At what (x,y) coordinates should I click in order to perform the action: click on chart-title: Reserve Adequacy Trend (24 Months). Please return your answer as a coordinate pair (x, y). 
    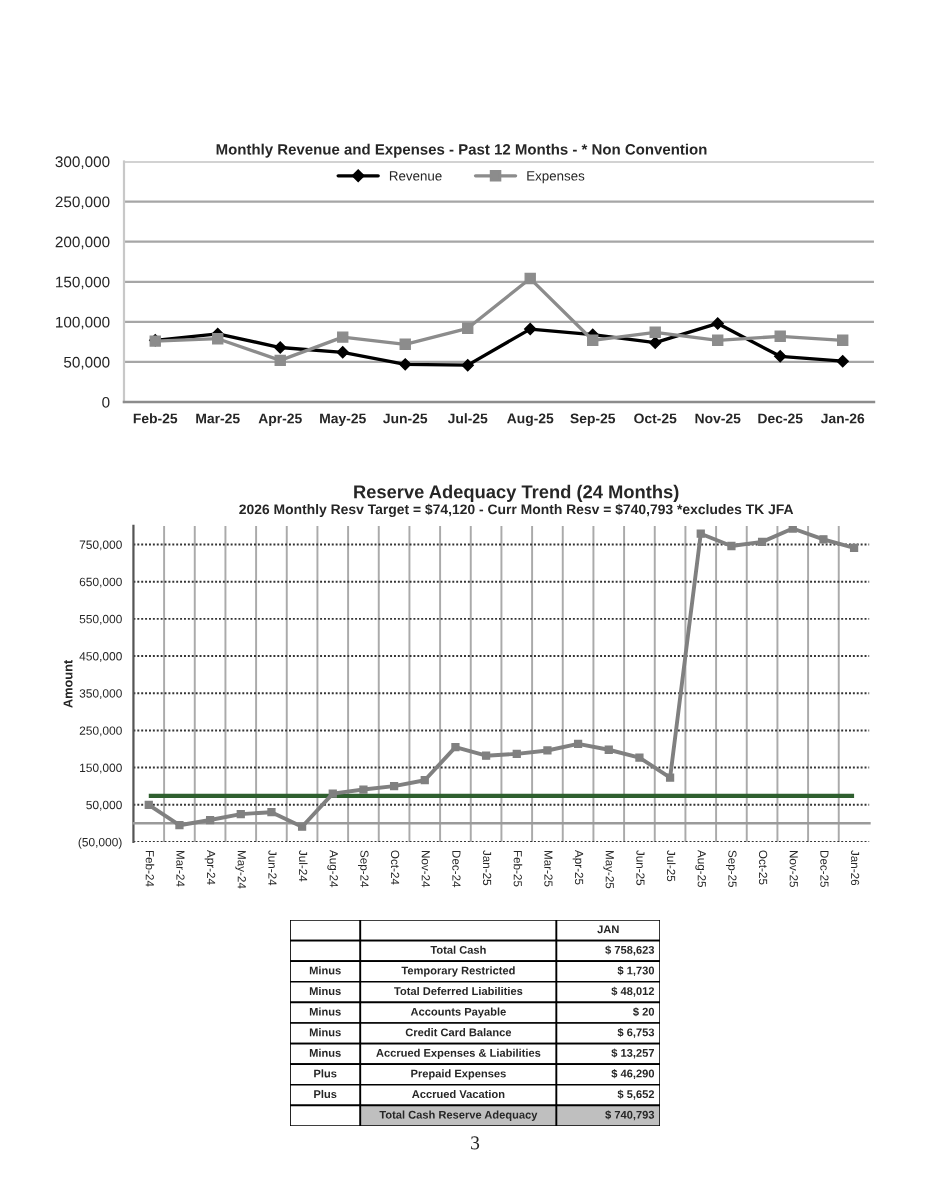
    Looking at the image, I should click on (516, 493).